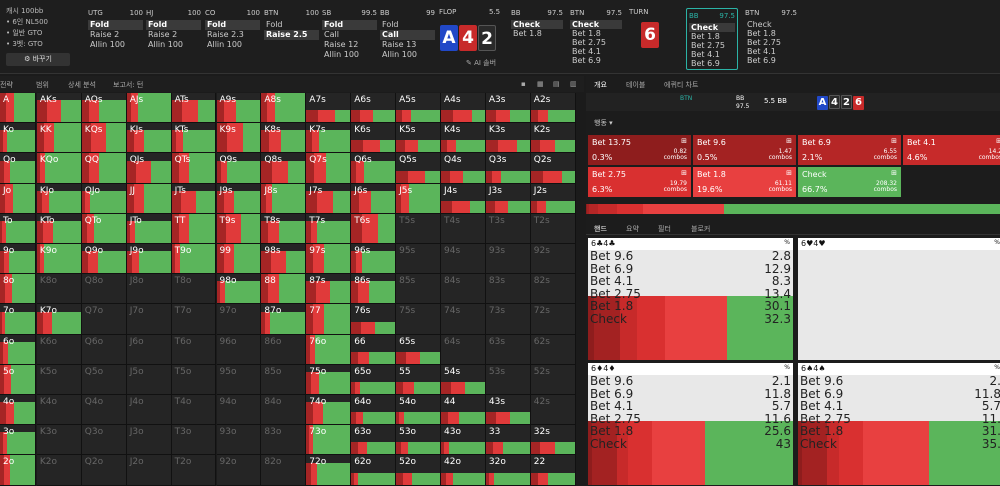 This screenshot has width=1000, height=486. Describe the element at coordinates (194, 470) in the screenshot. I see `hand-cell: T2o` at that location.